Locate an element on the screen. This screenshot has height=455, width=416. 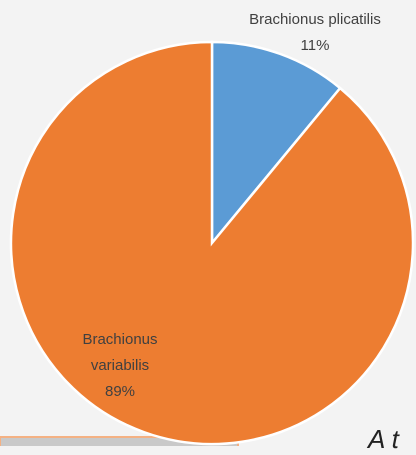
category-label: Brachionus variabilis is located at coordinates (120, 352).